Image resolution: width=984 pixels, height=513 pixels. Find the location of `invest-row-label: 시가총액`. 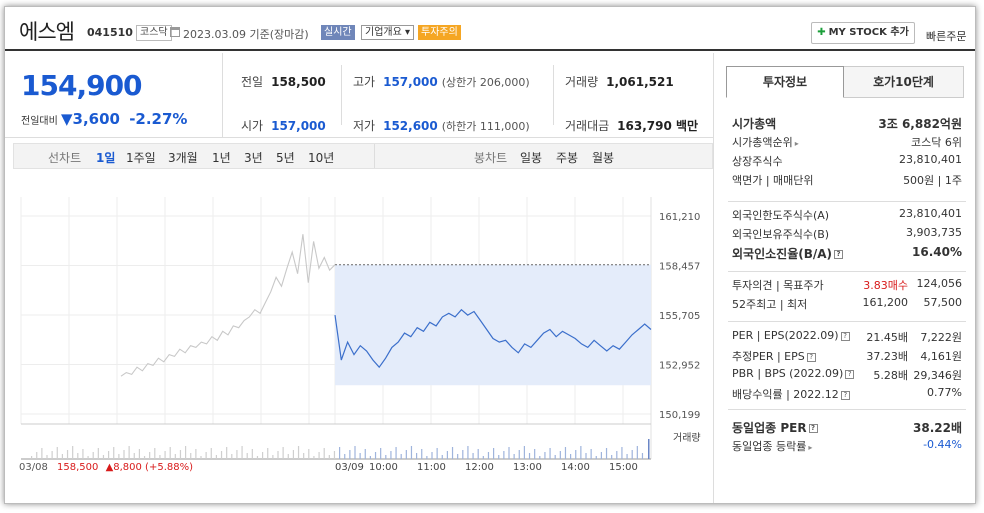

invest-row-label: 시가총액 is located at coordinates (754, 124).